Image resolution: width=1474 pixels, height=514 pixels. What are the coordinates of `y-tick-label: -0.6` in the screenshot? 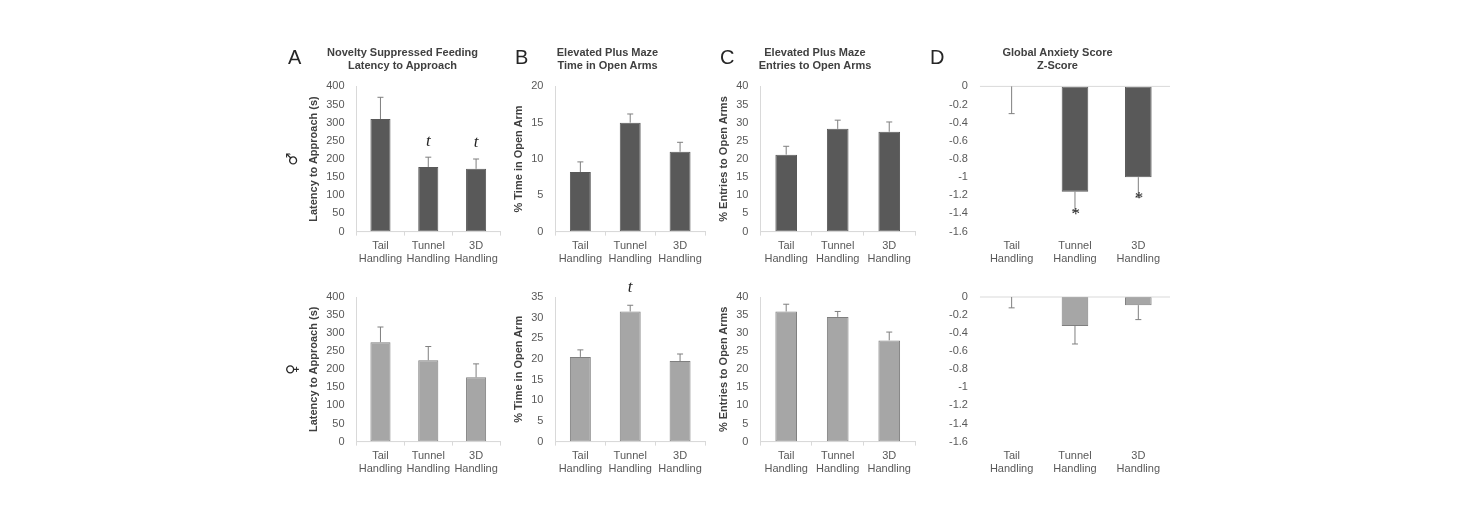 It's located at (958, 350).